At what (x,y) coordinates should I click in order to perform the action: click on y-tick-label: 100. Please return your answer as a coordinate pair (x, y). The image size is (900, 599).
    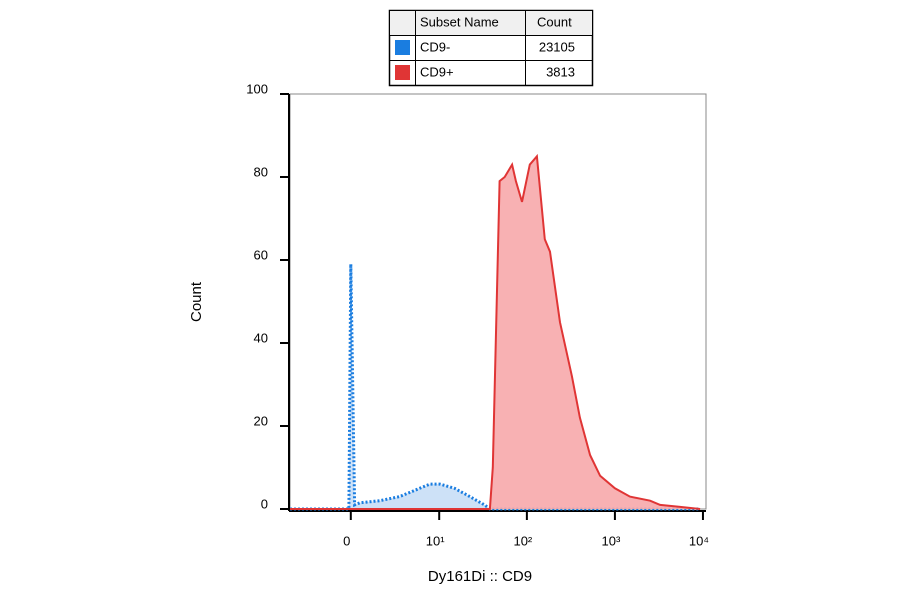
    Looking at the image, I should click on (257, 88).